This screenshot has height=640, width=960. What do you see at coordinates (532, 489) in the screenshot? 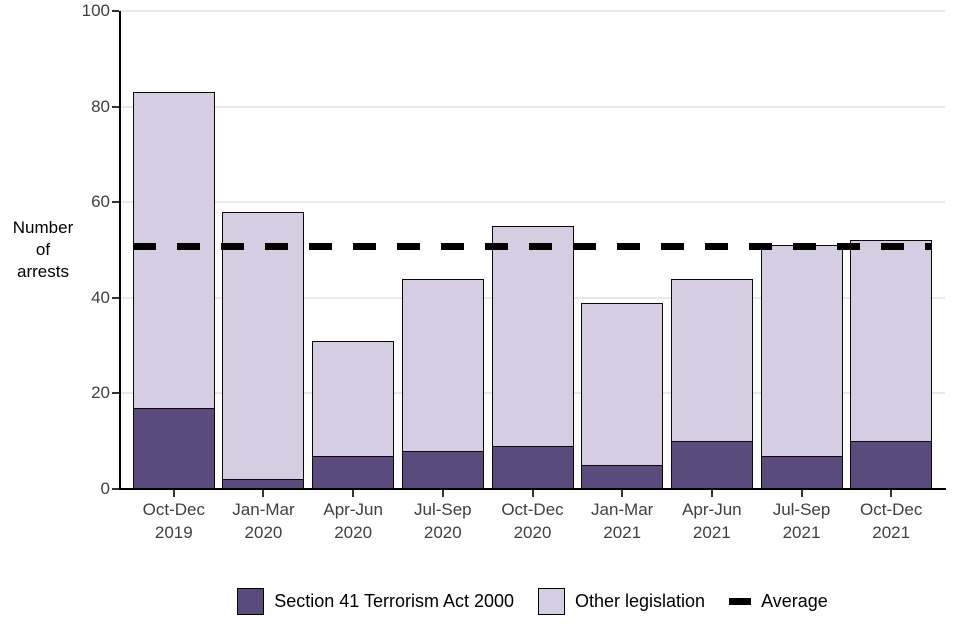
I see `x-axis-line` at bounding box center [532, 489].